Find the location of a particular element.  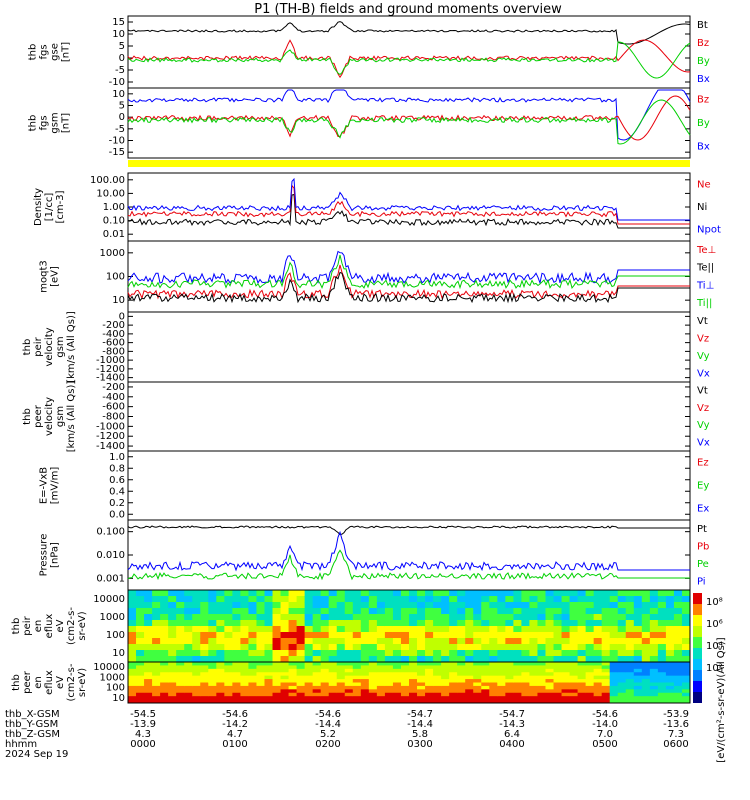

y-tick-label: -400 is located at coordinates (113, 397).